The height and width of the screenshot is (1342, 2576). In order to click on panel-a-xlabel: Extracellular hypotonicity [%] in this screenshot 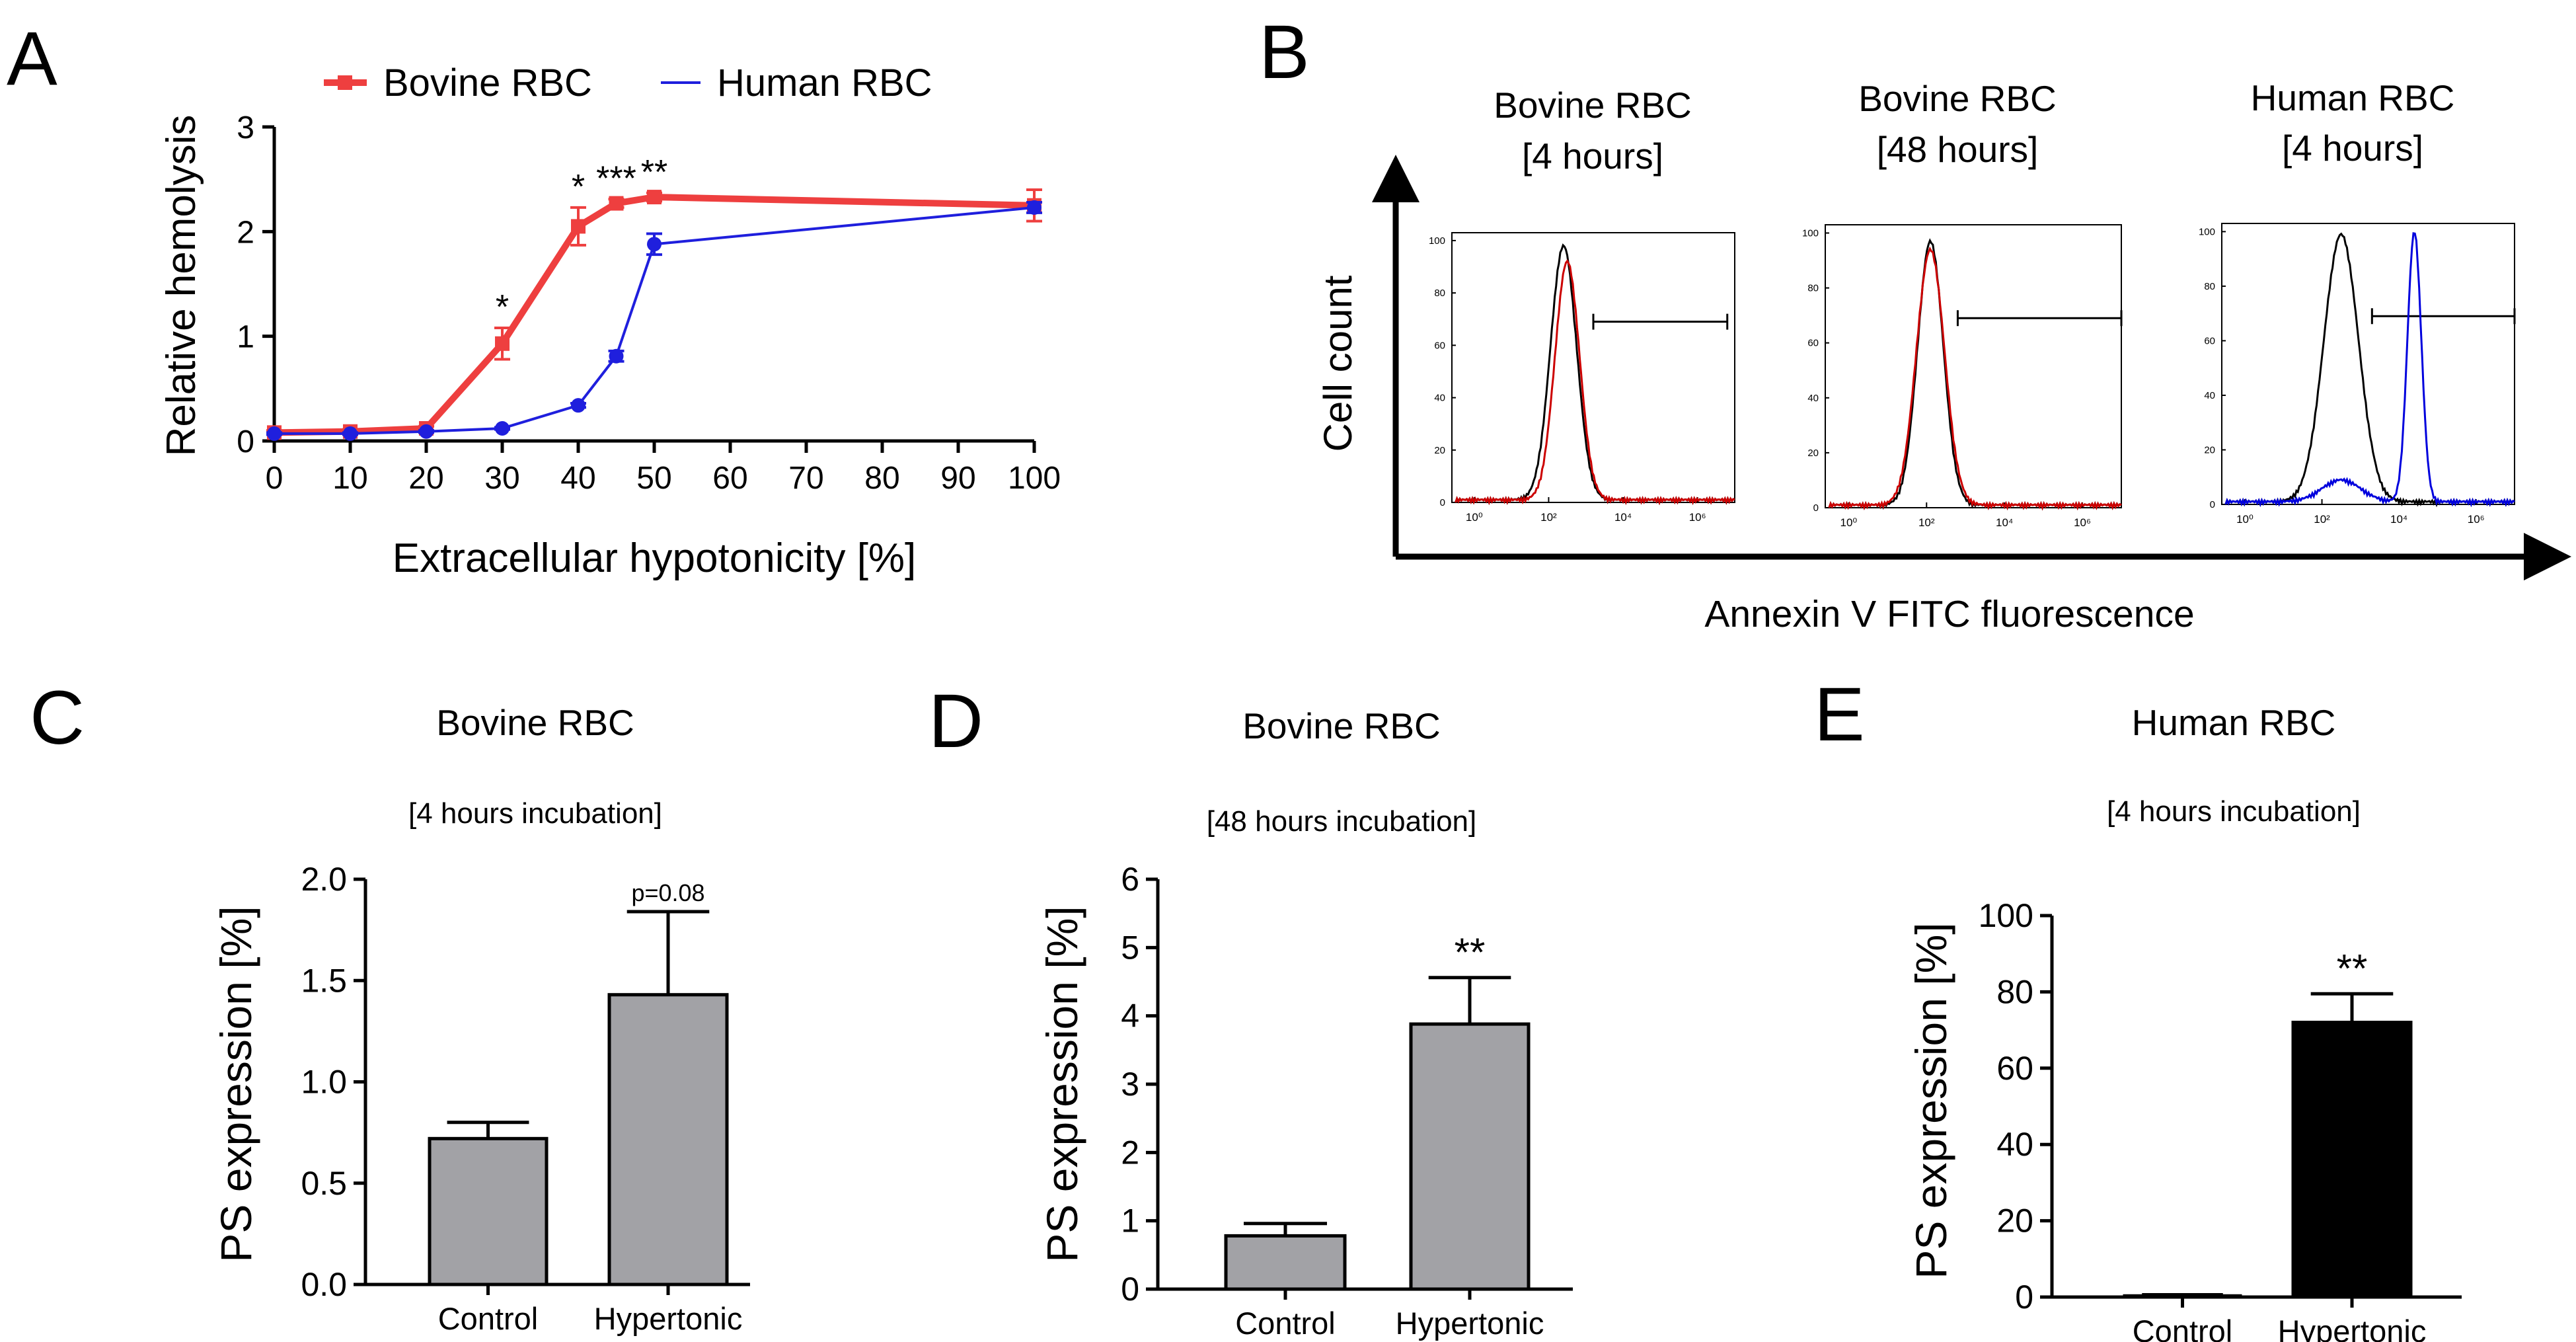, I will do `click(655, 558)`.